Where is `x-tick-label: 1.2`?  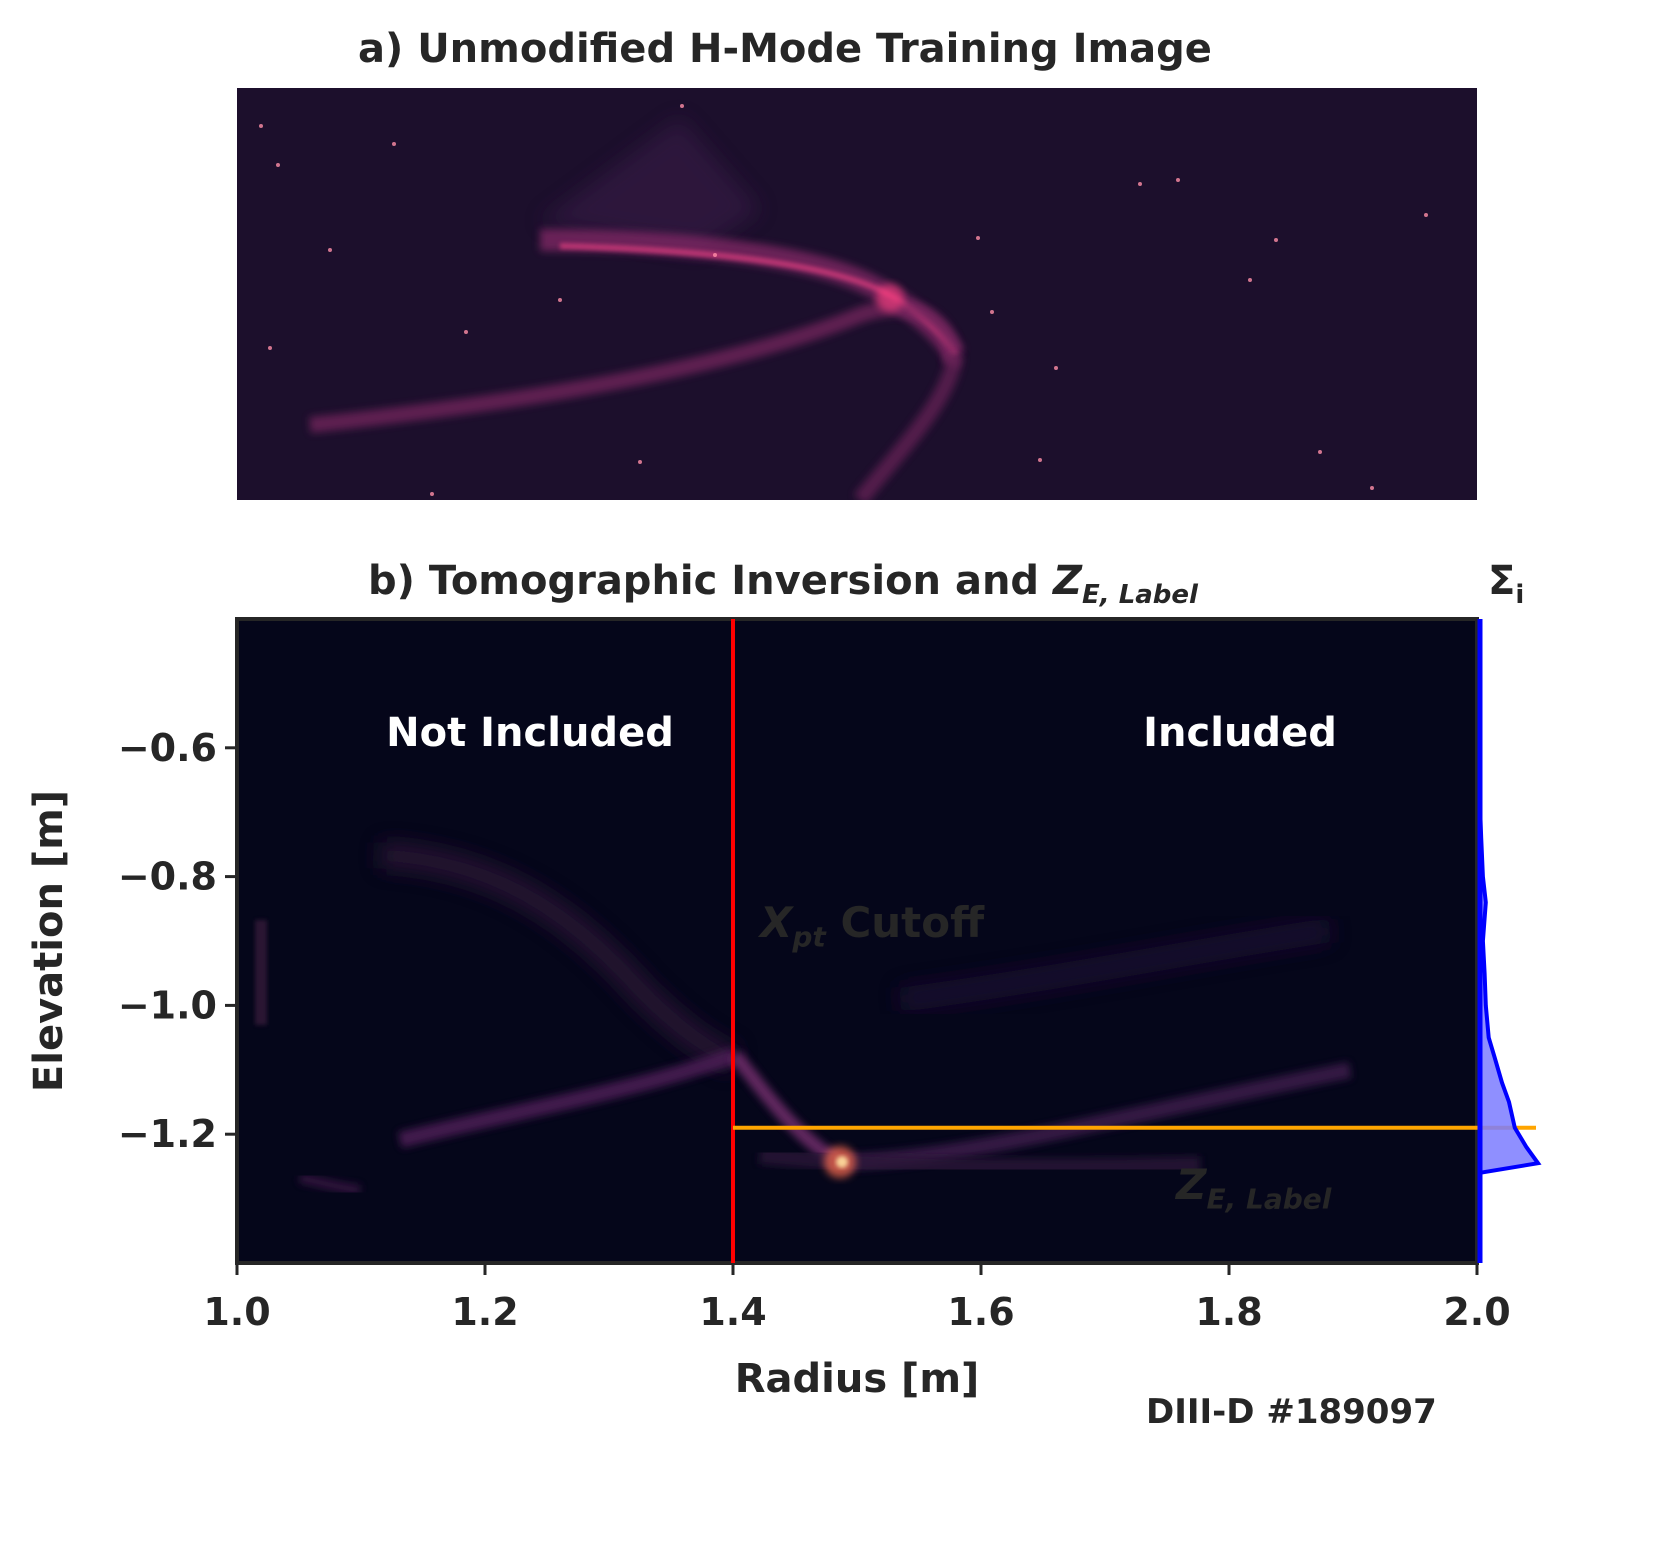 x-tick-label: 1.2 is located at coordinates (484, 1312).